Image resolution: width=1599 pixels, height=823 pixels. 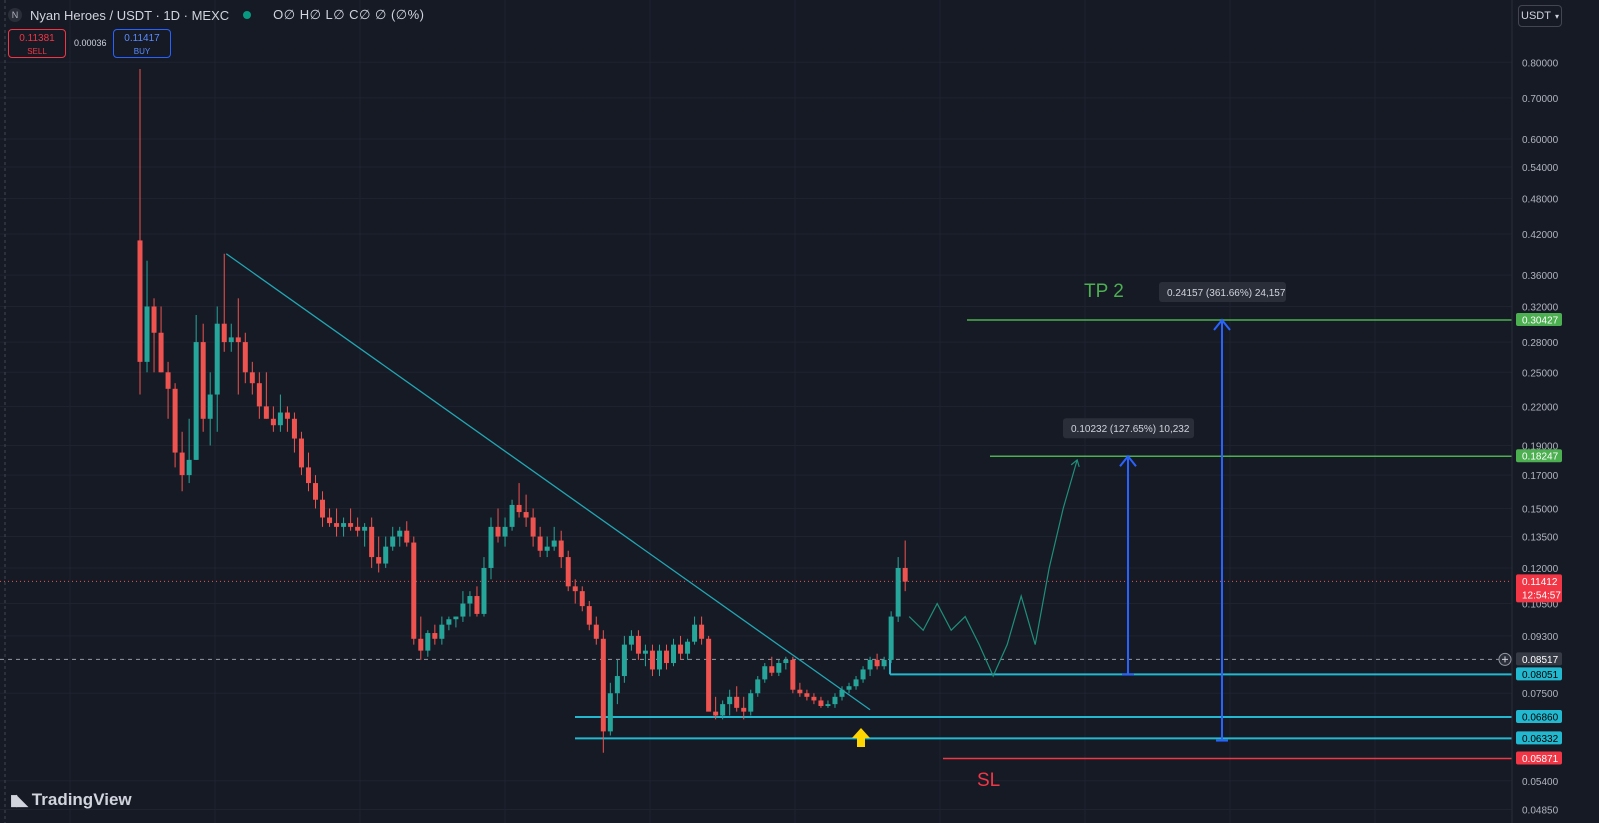 I want to click on price-tick-label: 0.07500, so click(x=1540, y=694).